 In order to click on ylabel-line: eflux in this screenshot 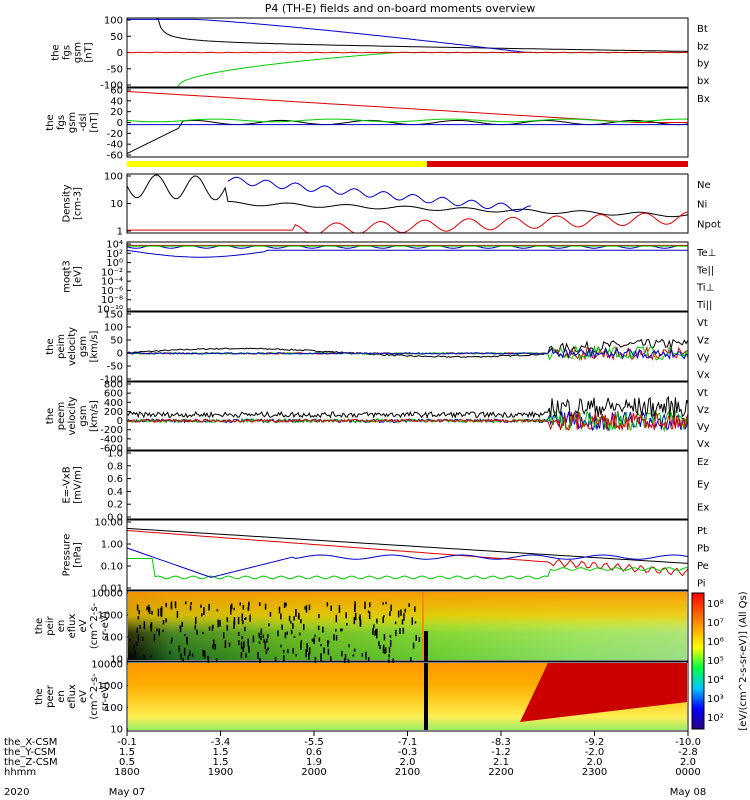, I will do `click(72, 626)`.